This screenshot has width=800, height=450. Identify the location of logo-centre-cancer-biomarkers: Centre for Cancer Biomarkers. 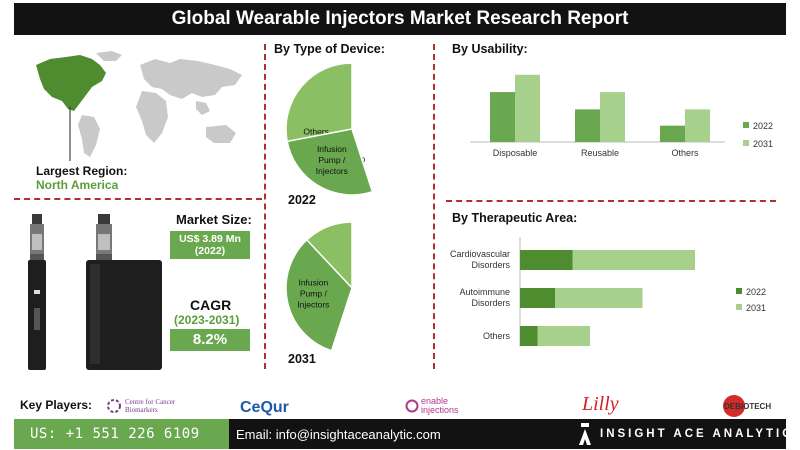
(145, 406).